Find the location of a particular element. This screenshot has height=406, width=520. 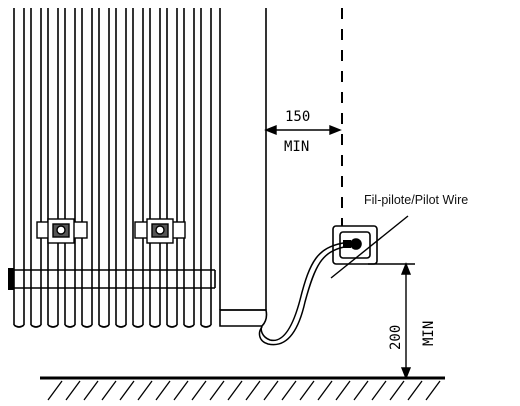

floor-clearance-dimension is located at coordinates (406, 321).